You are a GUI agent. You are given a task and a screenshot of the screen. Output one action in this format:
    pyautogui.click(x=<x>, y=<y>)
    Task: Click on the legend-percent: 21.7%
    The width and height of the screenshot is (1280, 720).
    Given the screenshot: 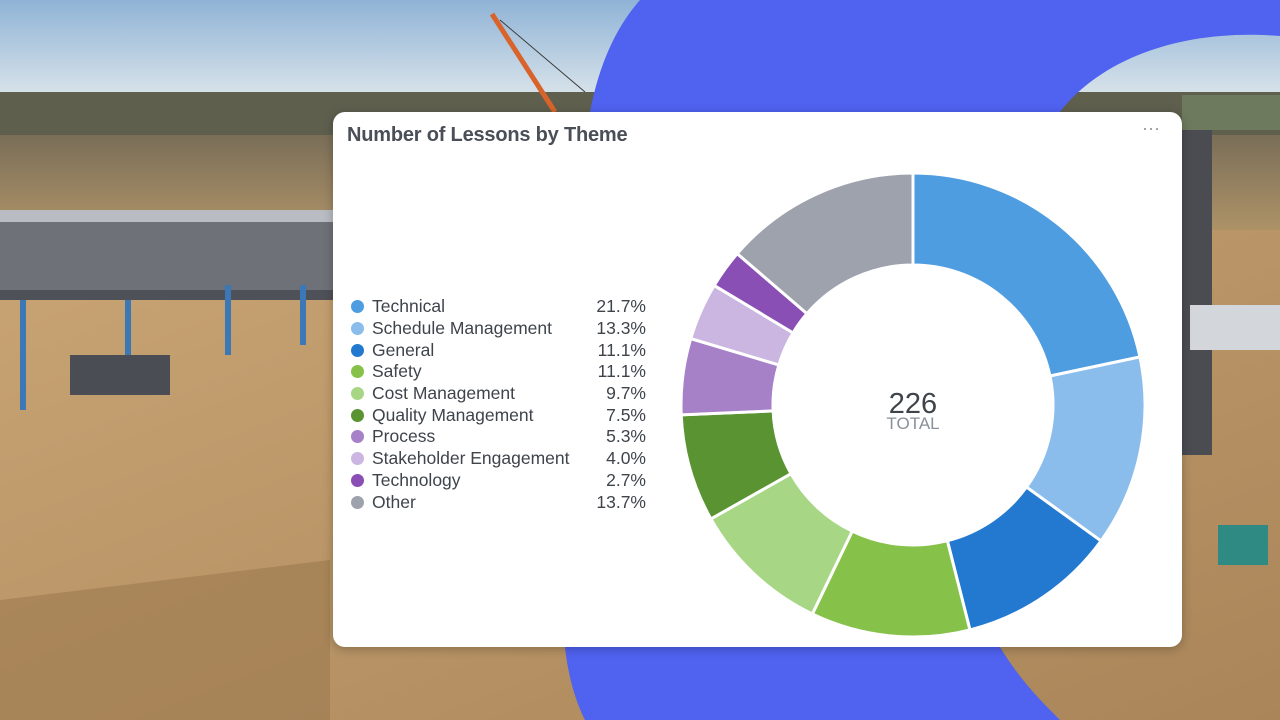 What is the action you would take?
    pyautogui.click(x=621, y=306)
    